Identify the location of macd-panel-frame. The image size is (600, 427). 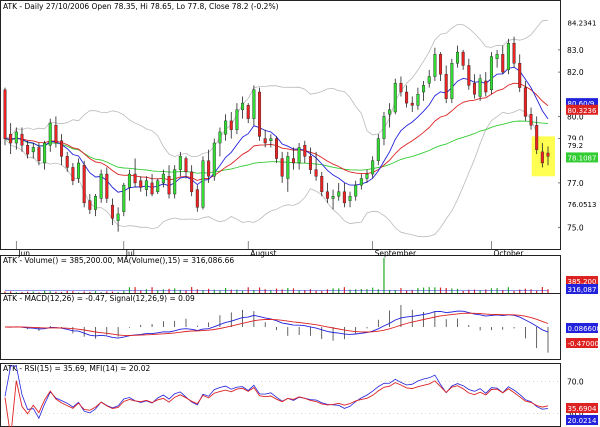
(280, 326).